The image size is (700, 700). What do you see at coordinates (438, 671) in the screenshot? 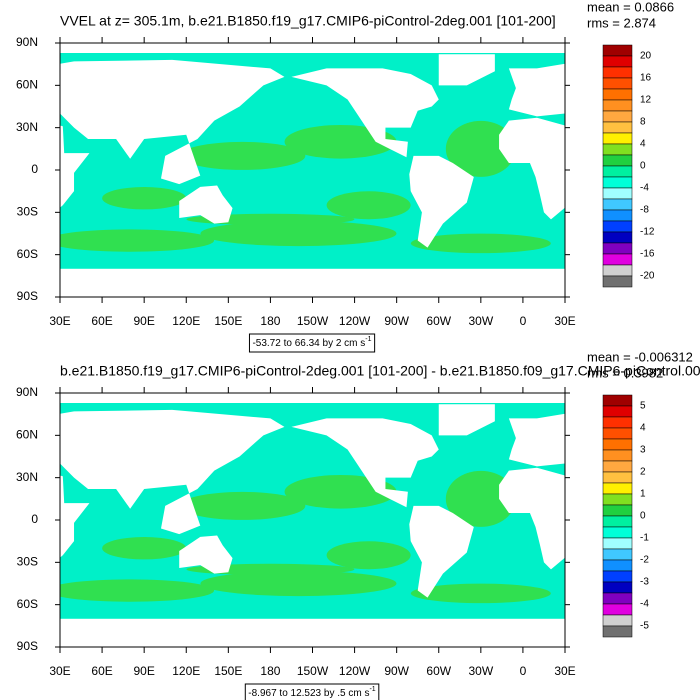
I see `lon-label: 60W` at bounding box center [438, 671].